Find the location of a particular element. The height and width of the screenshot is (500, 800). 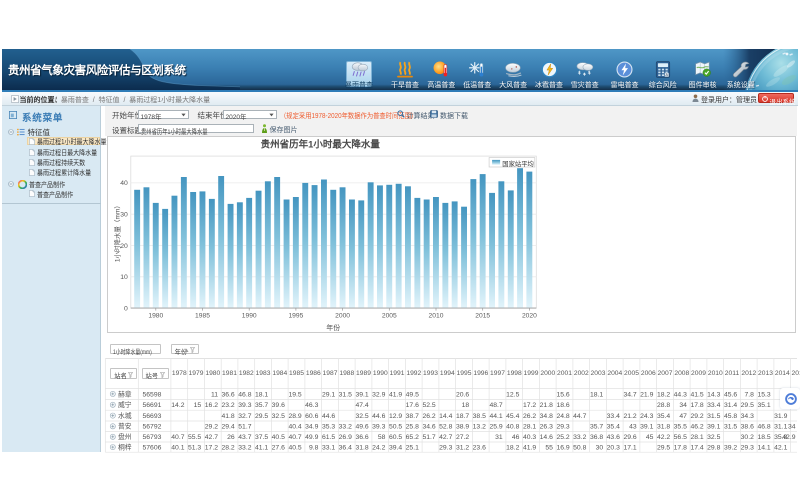

svg-text: 2012 is located at coordinates (748, 373).